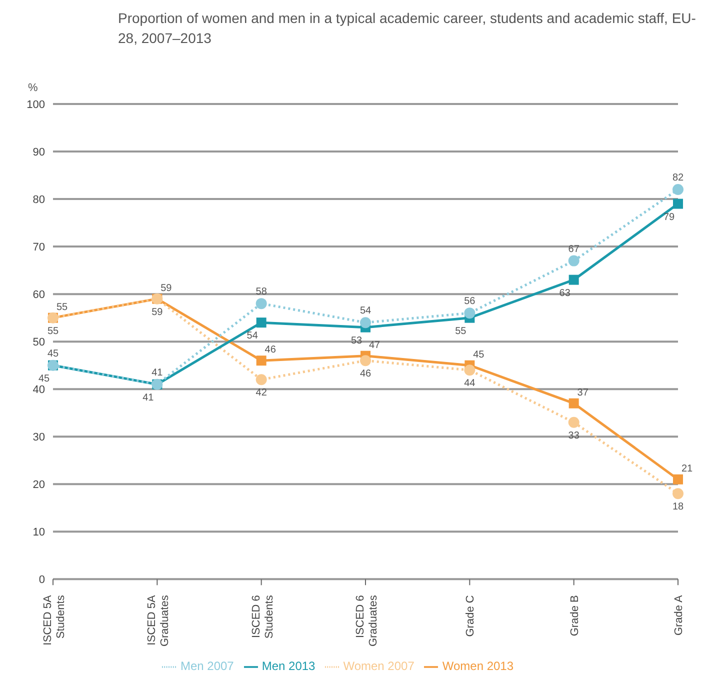 The image size is (715, 700). Describe the element at coordinates (38, 247) in the screenshot. I see `y-tick-label: 70` at that location.